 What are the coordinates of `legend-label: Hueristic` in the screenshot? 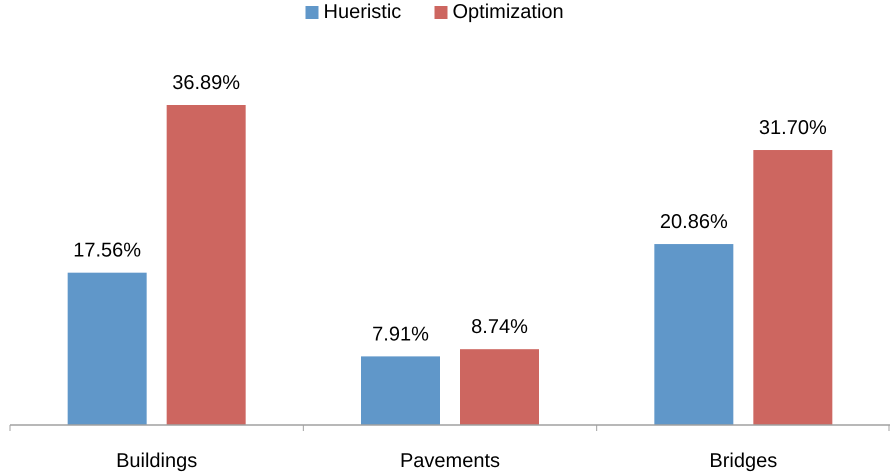 It's located at (363, 12).